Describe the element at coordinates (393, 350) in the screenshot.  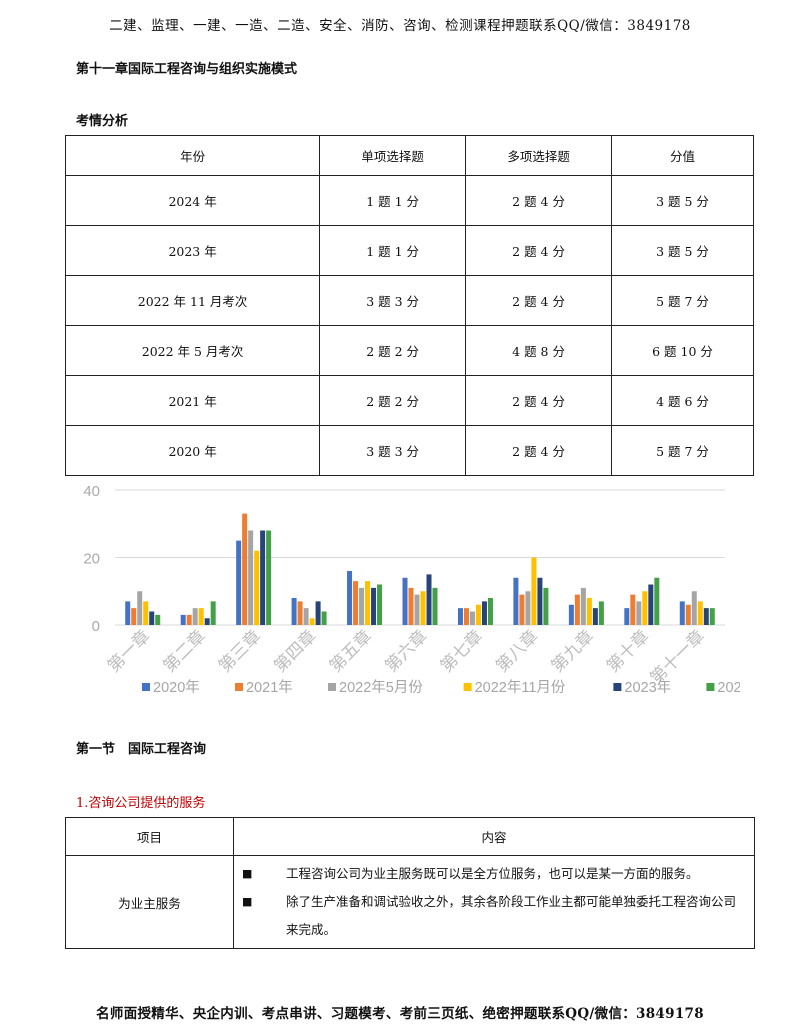
I see `table-cell: 2 题 2 分` at that location.